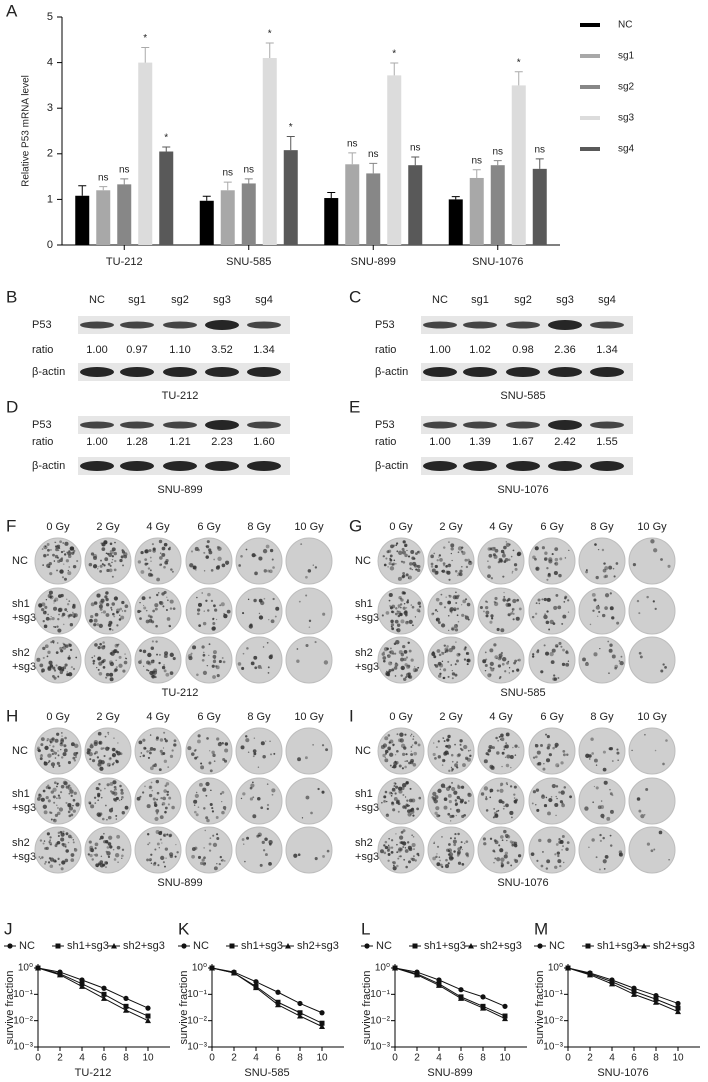 Image resolution: width=708 pixels, height=1082 pixels. Describe the element at coordinates (318, 946) in the screenshot. I see `legend-label: sh2+sg3` at that location.